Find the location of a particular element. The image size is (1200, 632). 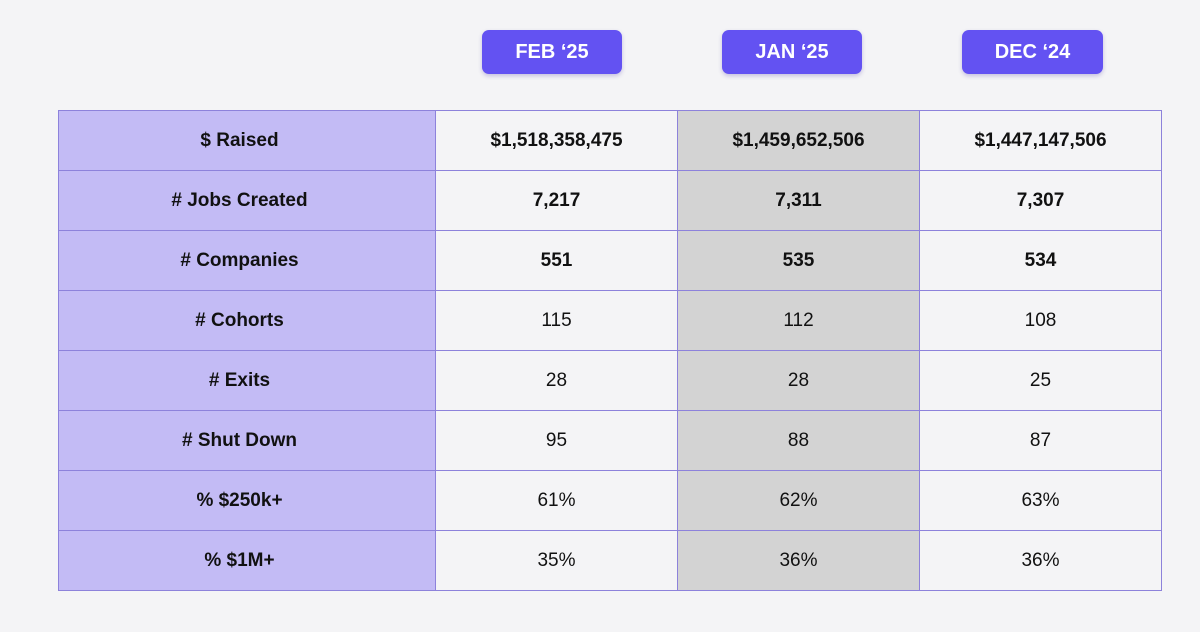

cell-value: 112 is located at coordinates (798, 320).